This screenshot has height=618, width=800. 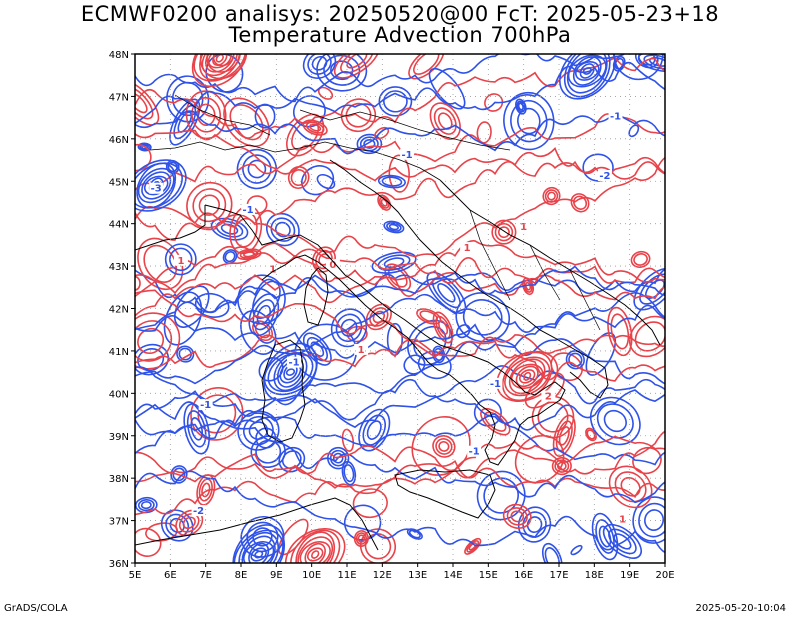 I want to click on italy-east-coast, so click(x=469, y=279).